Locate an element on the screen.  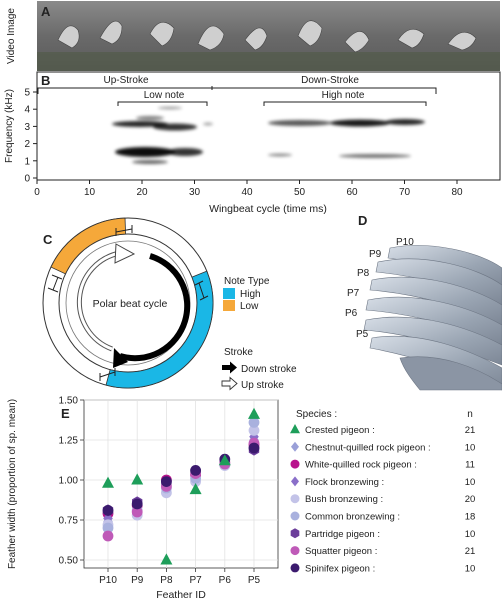
legend-species-label: White-quilled rock pigeon : is located at coordinates (361, 465).